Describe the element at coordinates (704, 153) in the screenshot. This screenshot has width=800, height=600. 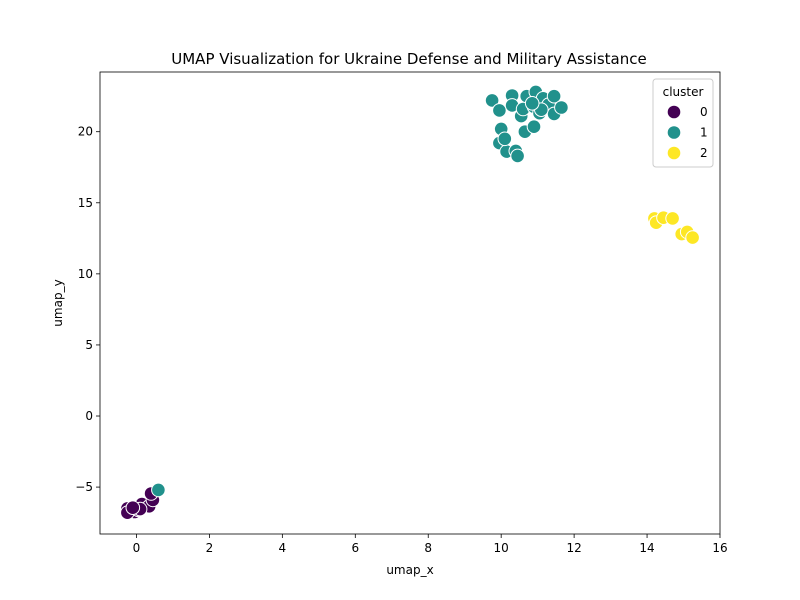
I see `legend-label-2: 2` at that location.